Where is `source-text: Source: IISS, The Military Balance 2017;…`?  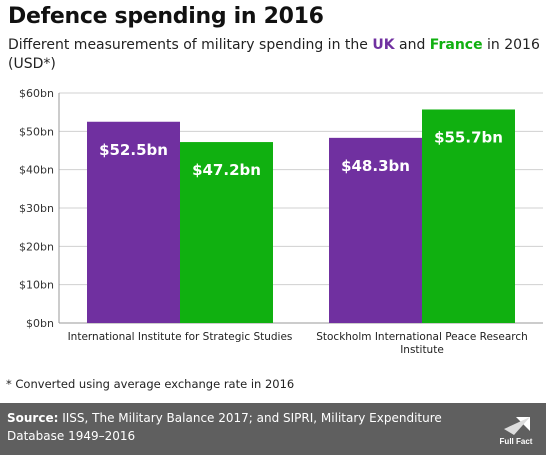
source-text: Source: IISS, The Military Balance 2017;… is located at coordinates (242, 427).